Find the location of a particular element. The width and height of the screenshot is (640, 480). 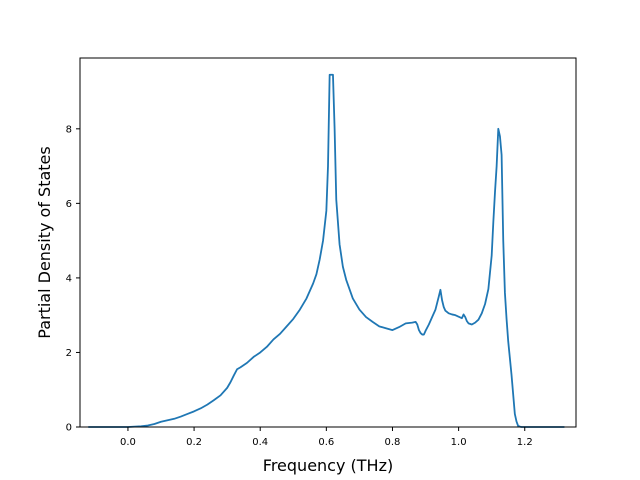

y-tick-label: 4 is located at coordinates (69, 278).